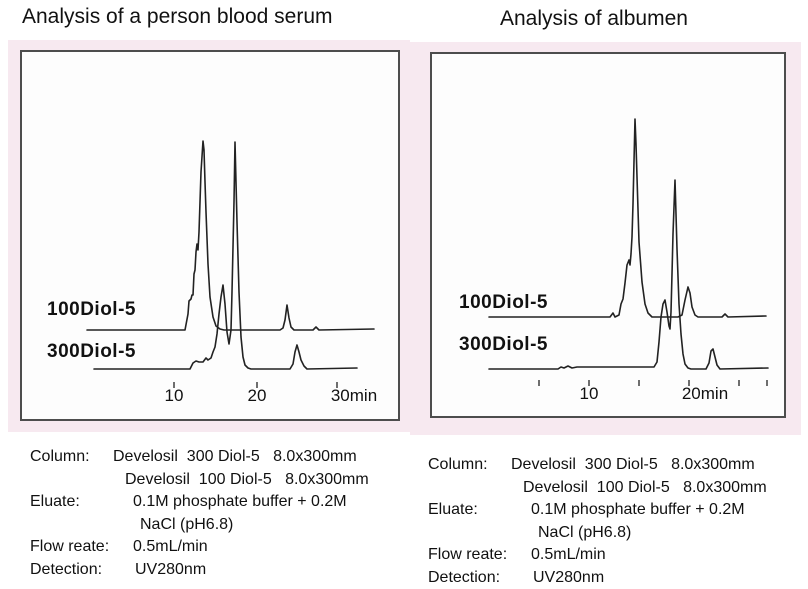 This screenshot has height=589, width=808. Describe the element at coordinates (174, 395) in the screenshot. I see `serum-axis-tick-label-10: 10` at that location.